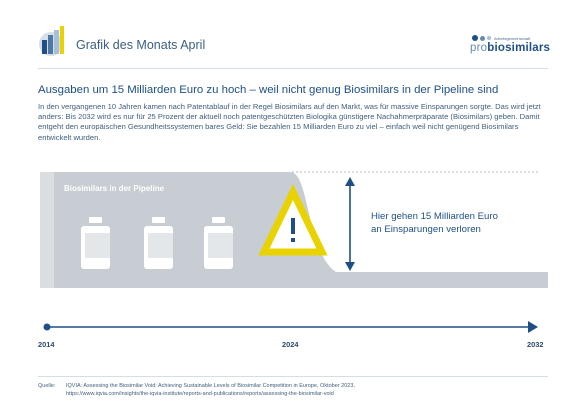 This screenshot has height=414, width=586. I want to click on brand-logo: Arbeitsgemeinschaft probiosimilars, so click(480, 43).